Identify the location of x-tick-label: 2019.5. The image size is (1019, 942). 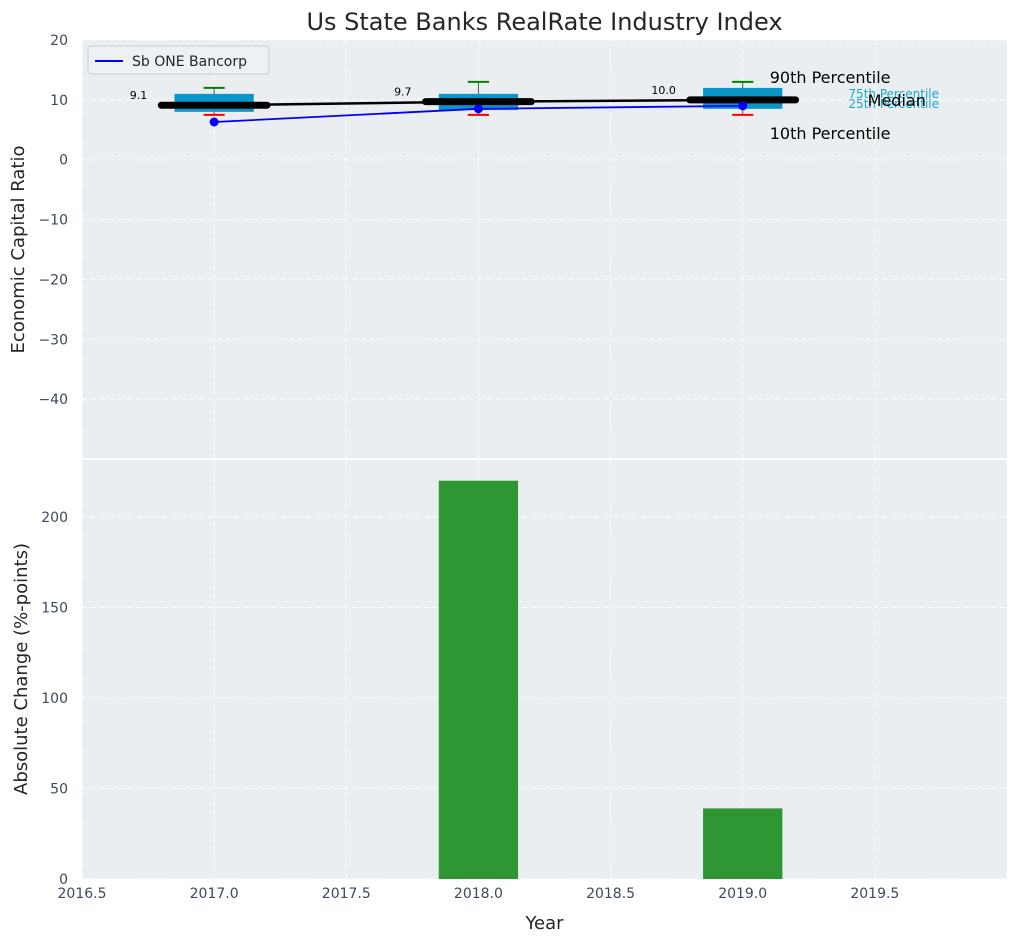
(874, 894).